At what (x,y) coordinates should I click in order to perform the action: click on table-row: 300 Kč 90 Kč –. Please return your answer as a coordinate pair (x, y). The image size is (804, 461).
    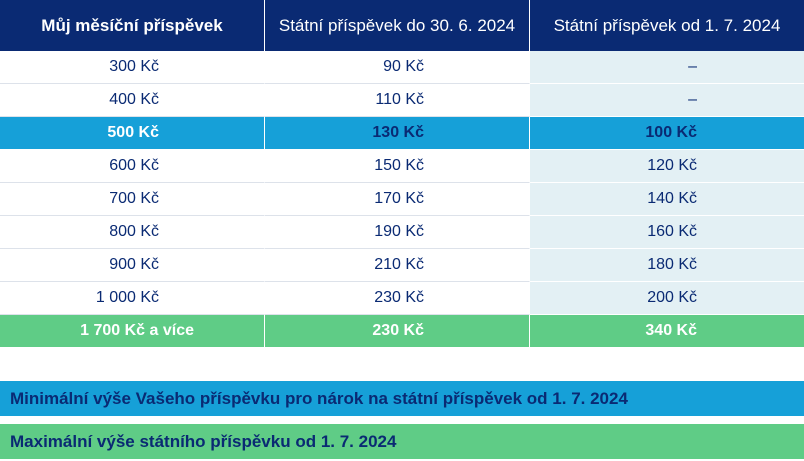
    Looking at the image, I should click on (402, 67).